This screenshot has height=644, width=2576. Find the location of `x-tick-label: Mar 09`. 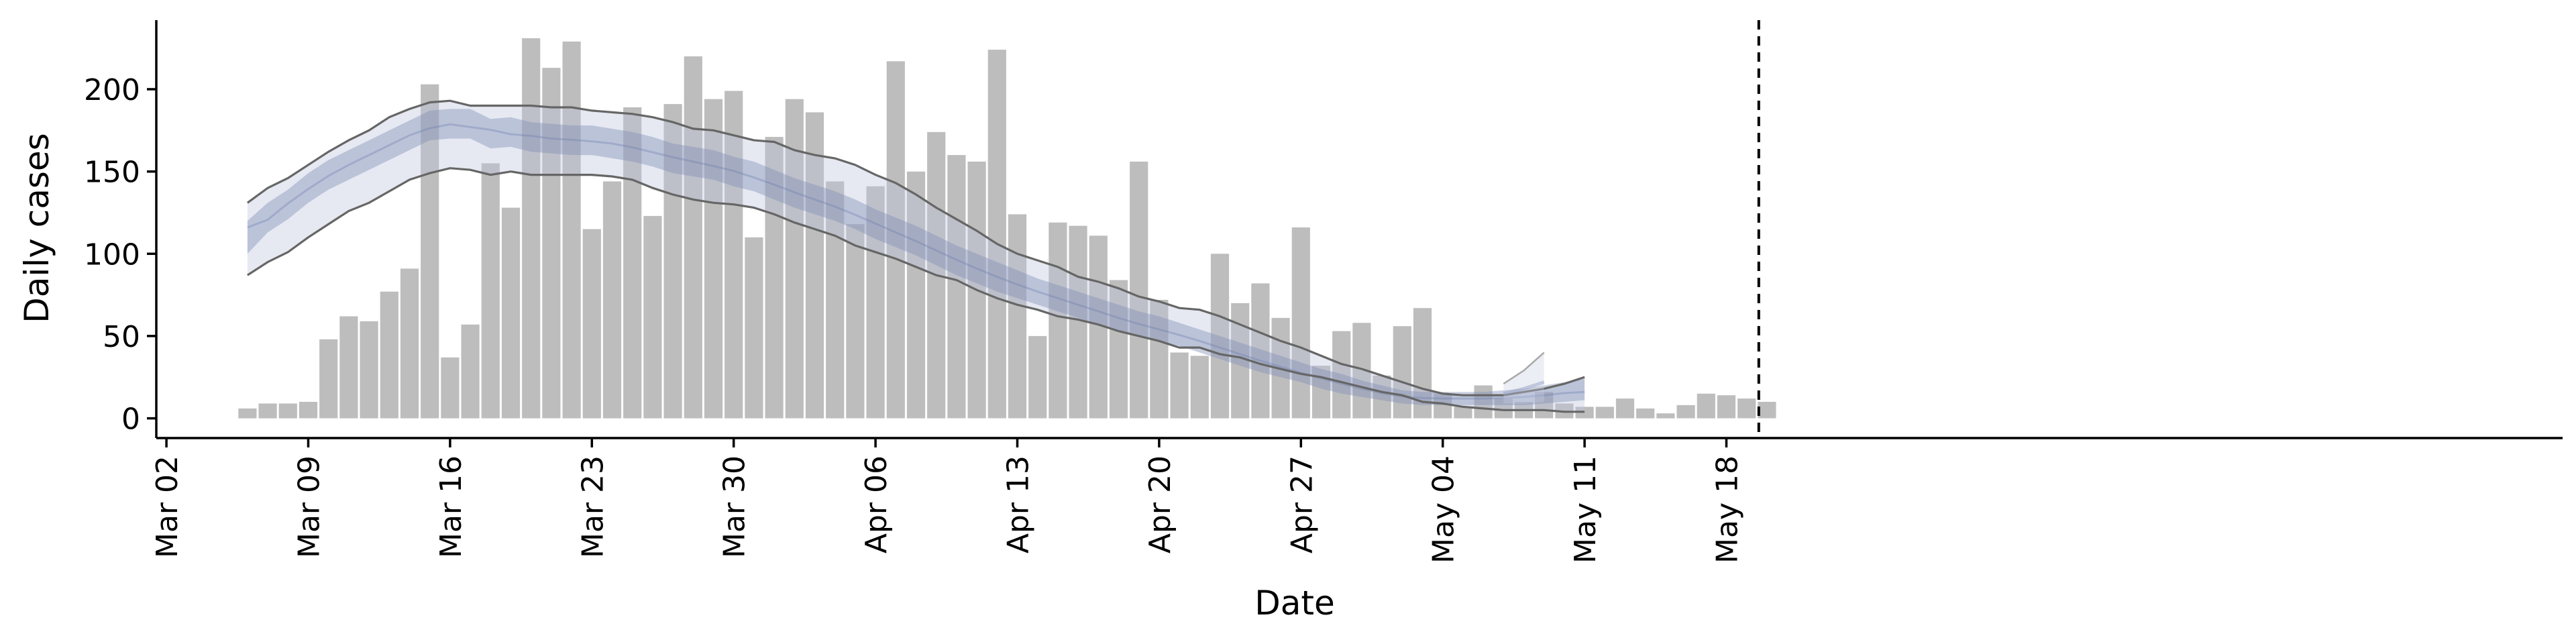

x-tick-label: Mar 09 is located at coordinates (309, 506).